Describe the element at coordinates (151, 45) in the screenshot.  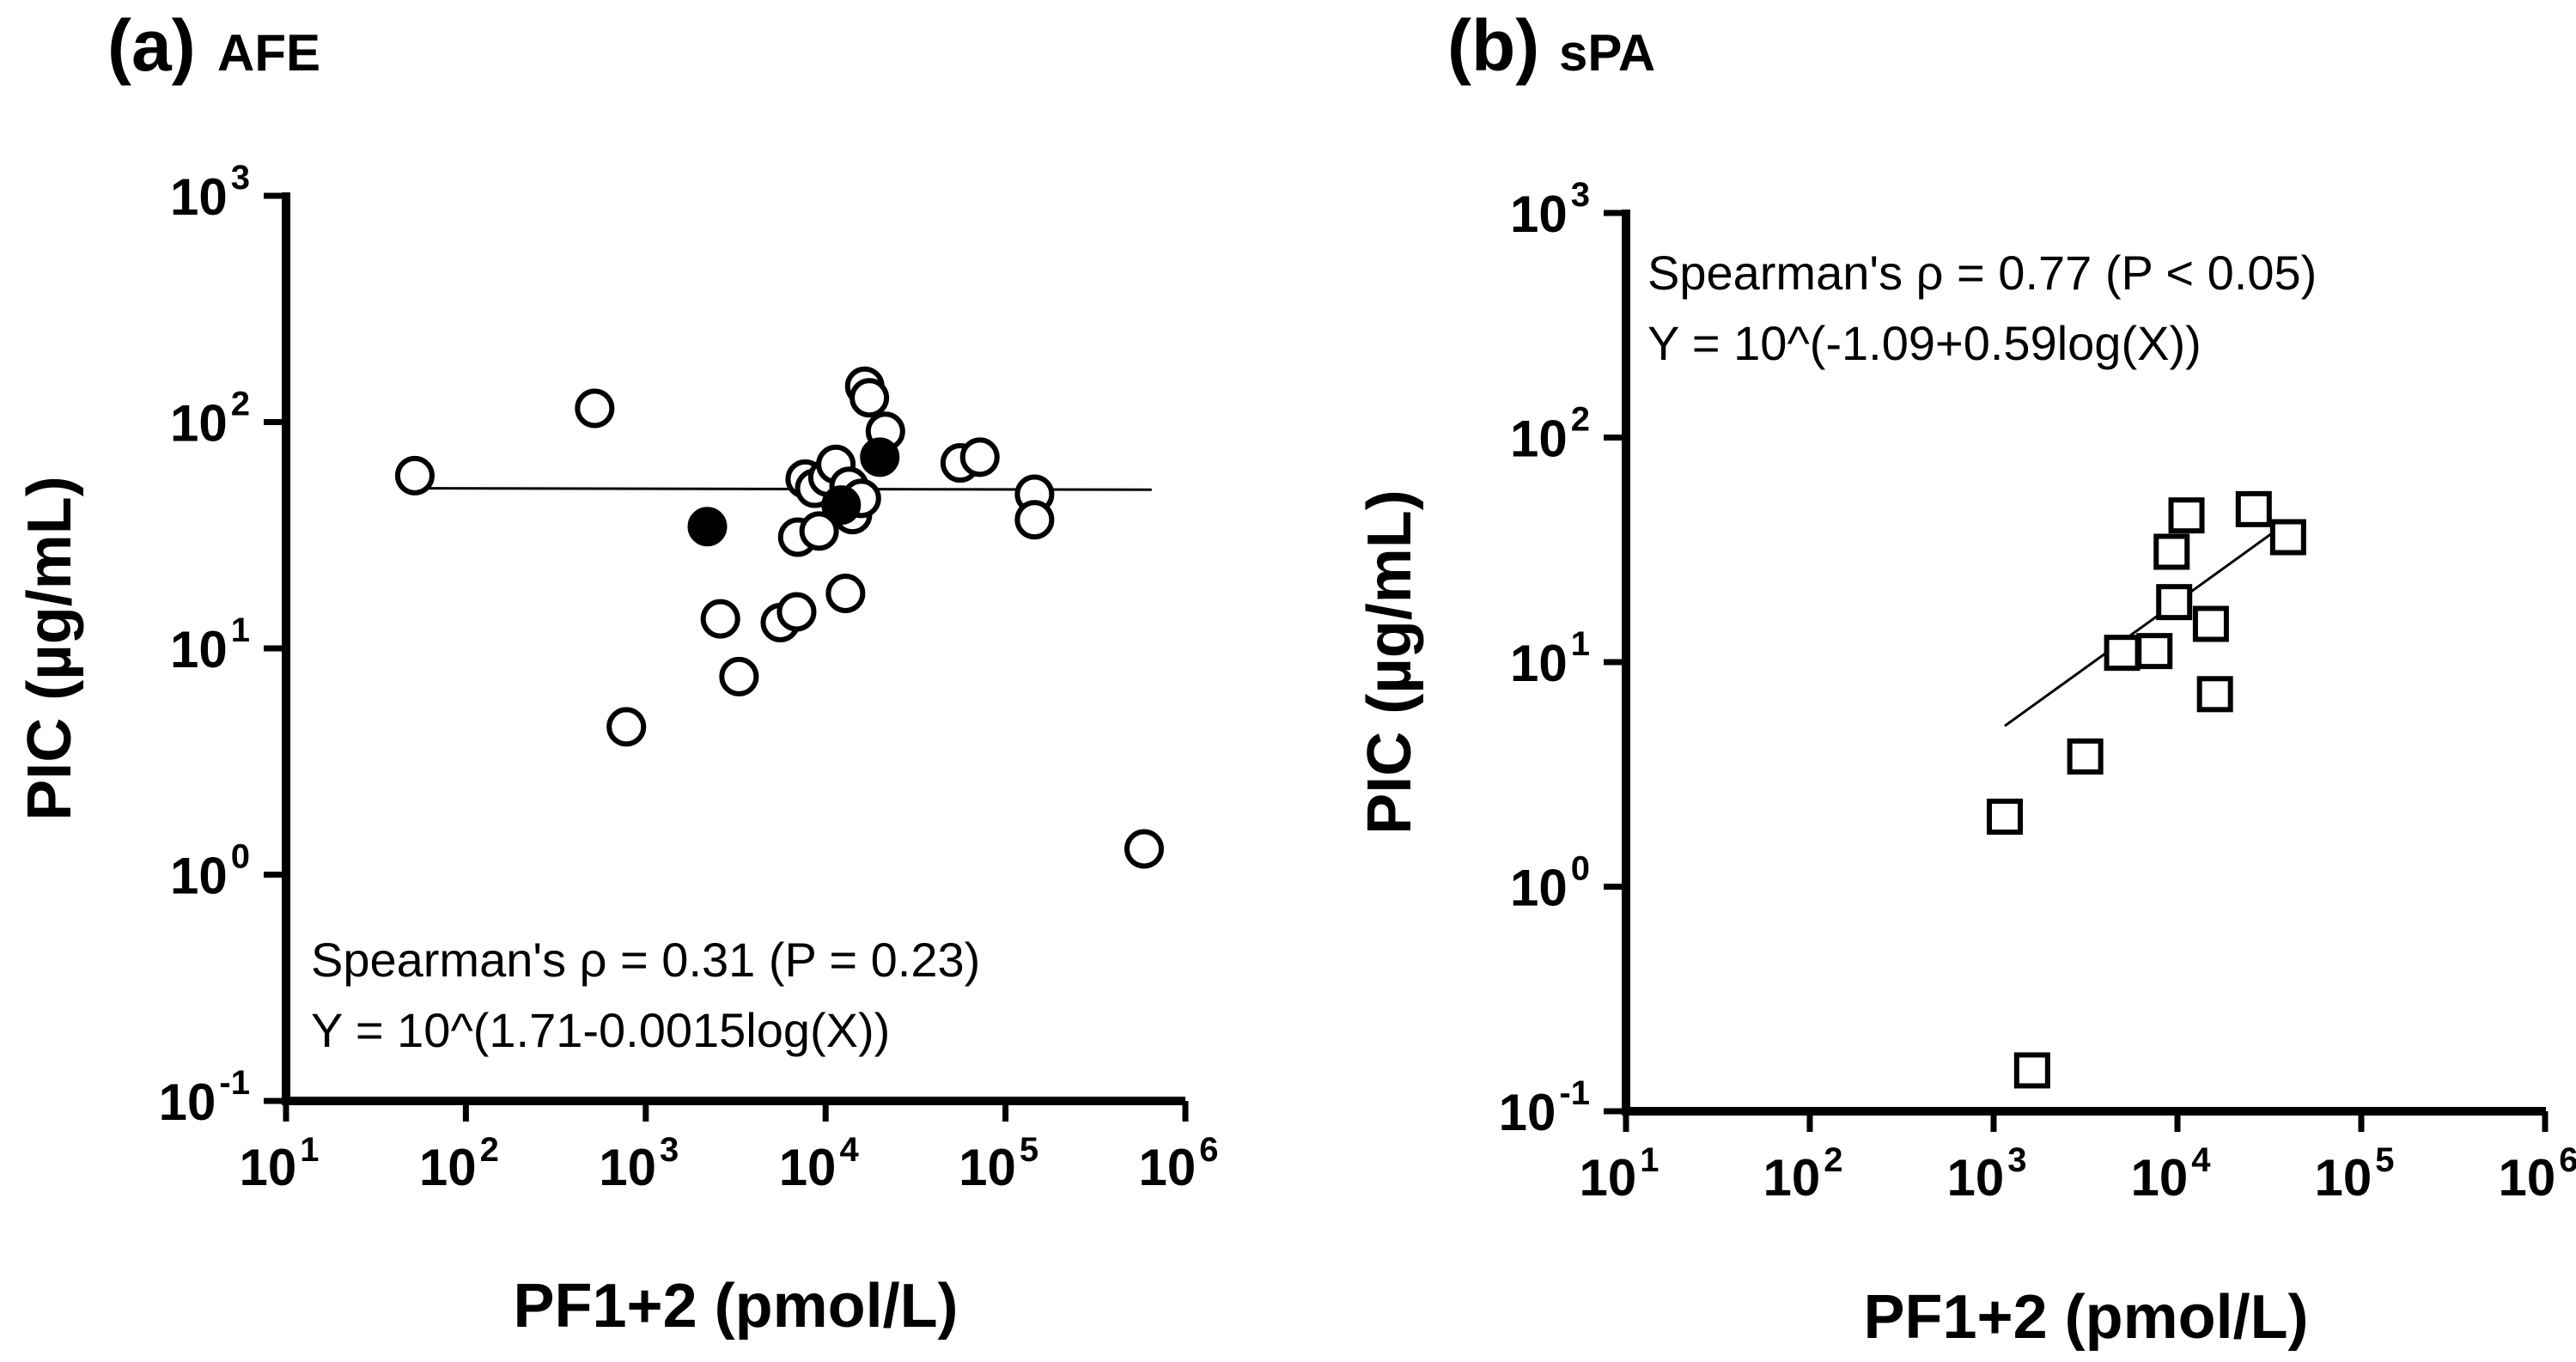
I see `panel-a-letter: (a)` at that location.